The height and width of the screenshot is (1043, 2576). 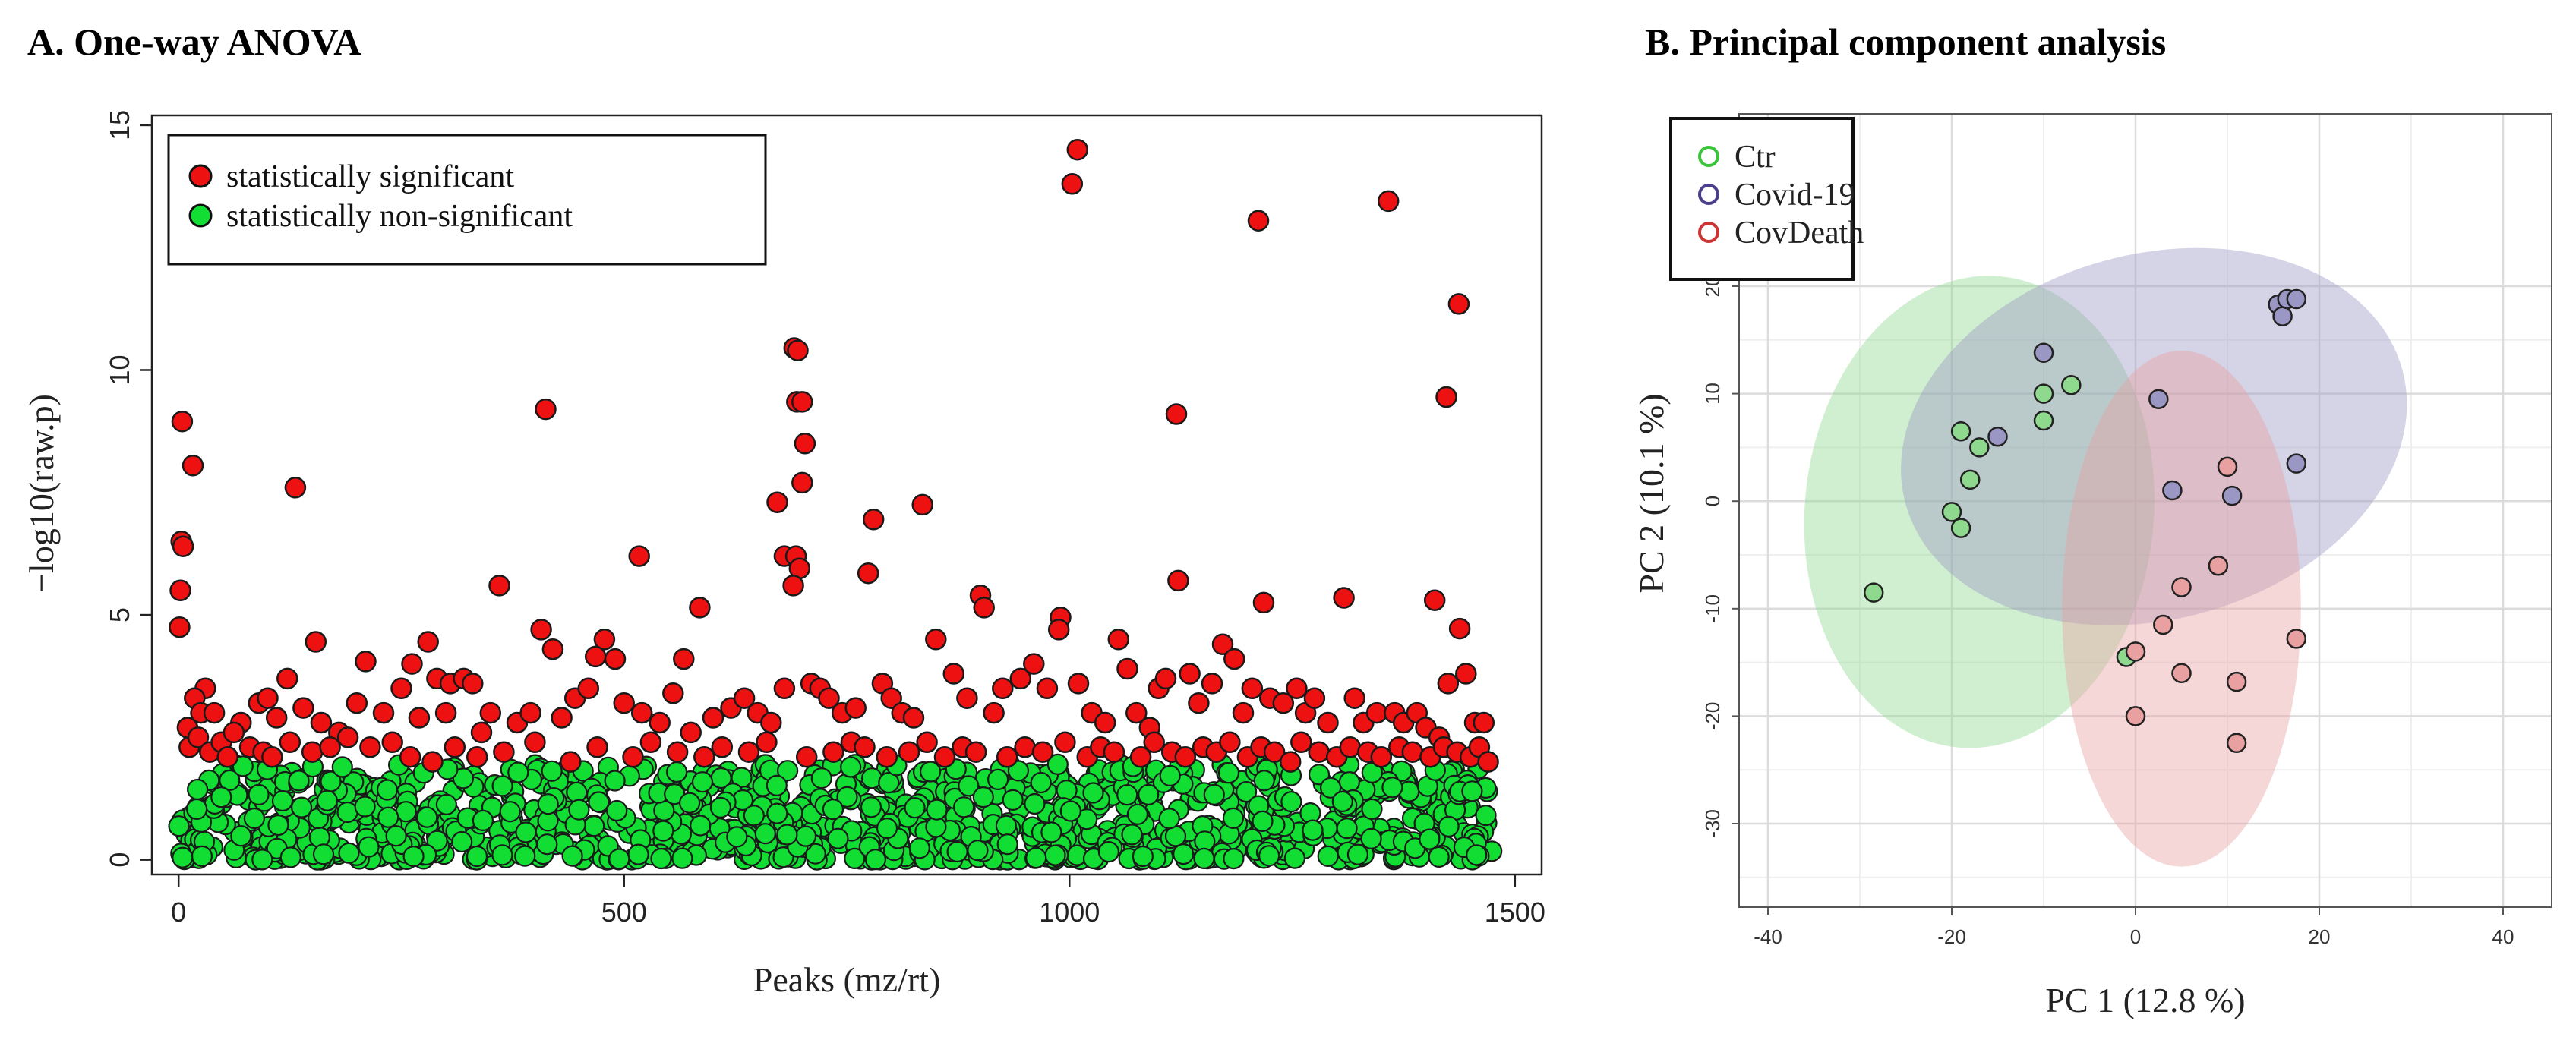 I want to click on panel-b-y-axis-label: PC 2 (10.1 %), so click(x=1652, y=493).